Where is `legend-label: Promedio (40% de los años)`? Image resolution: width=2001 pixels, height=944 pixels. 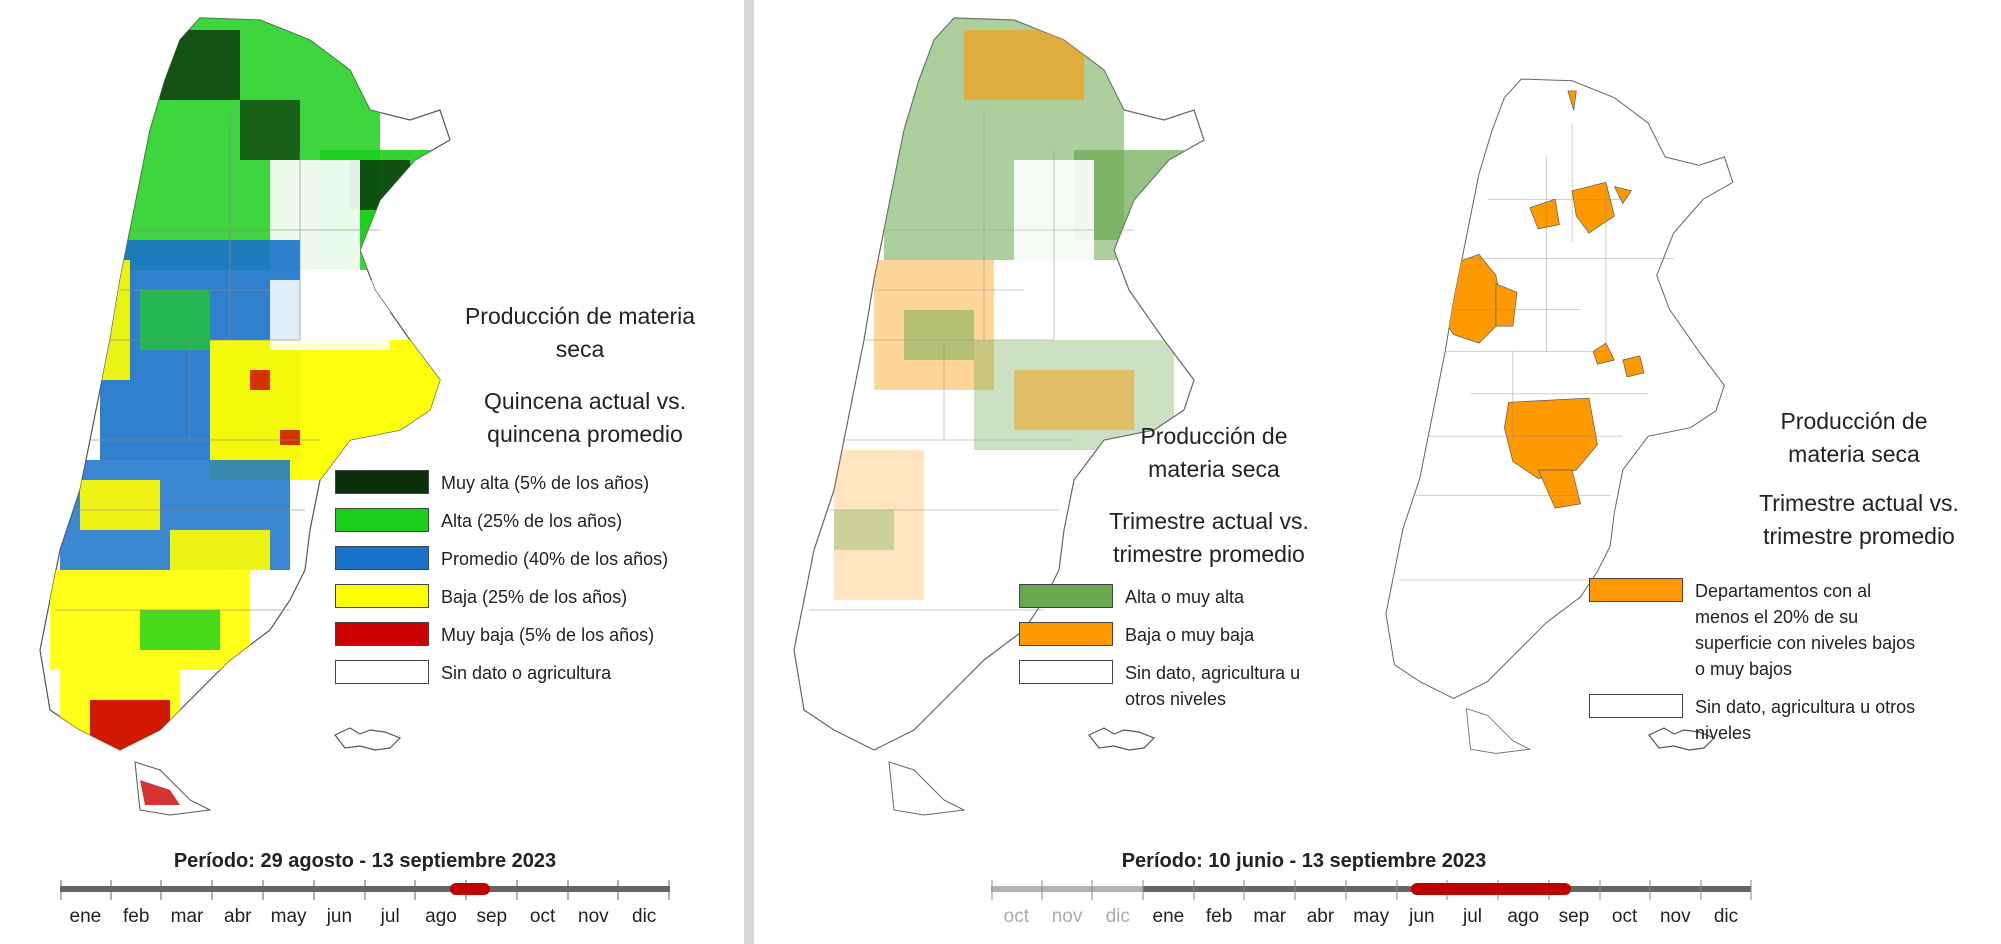
legend-label: Promedio (40% de los años) is located at coordinates (555, 559).